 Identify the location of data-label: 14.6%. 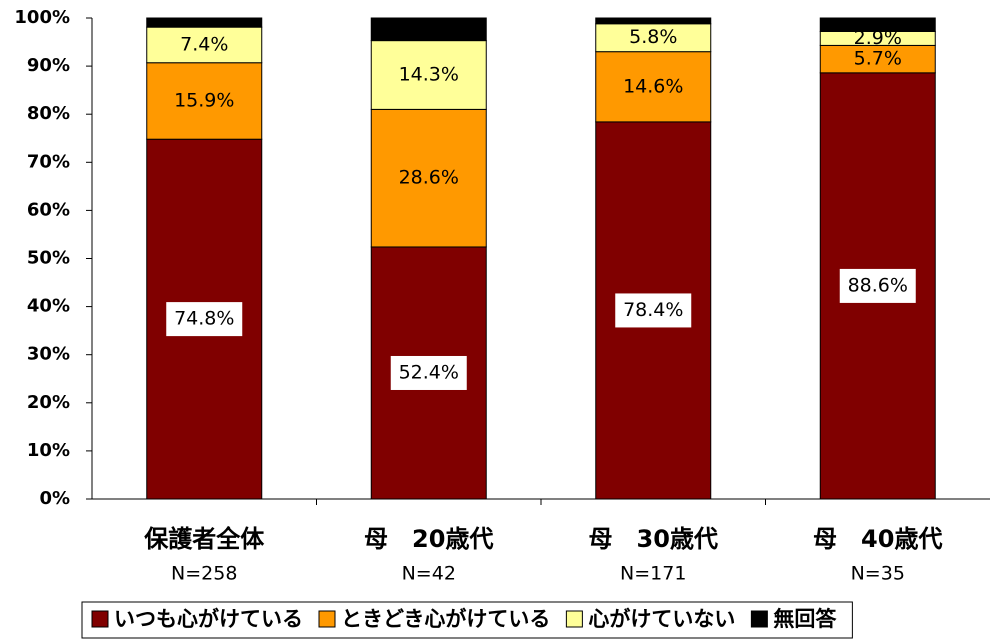
(653, 86).